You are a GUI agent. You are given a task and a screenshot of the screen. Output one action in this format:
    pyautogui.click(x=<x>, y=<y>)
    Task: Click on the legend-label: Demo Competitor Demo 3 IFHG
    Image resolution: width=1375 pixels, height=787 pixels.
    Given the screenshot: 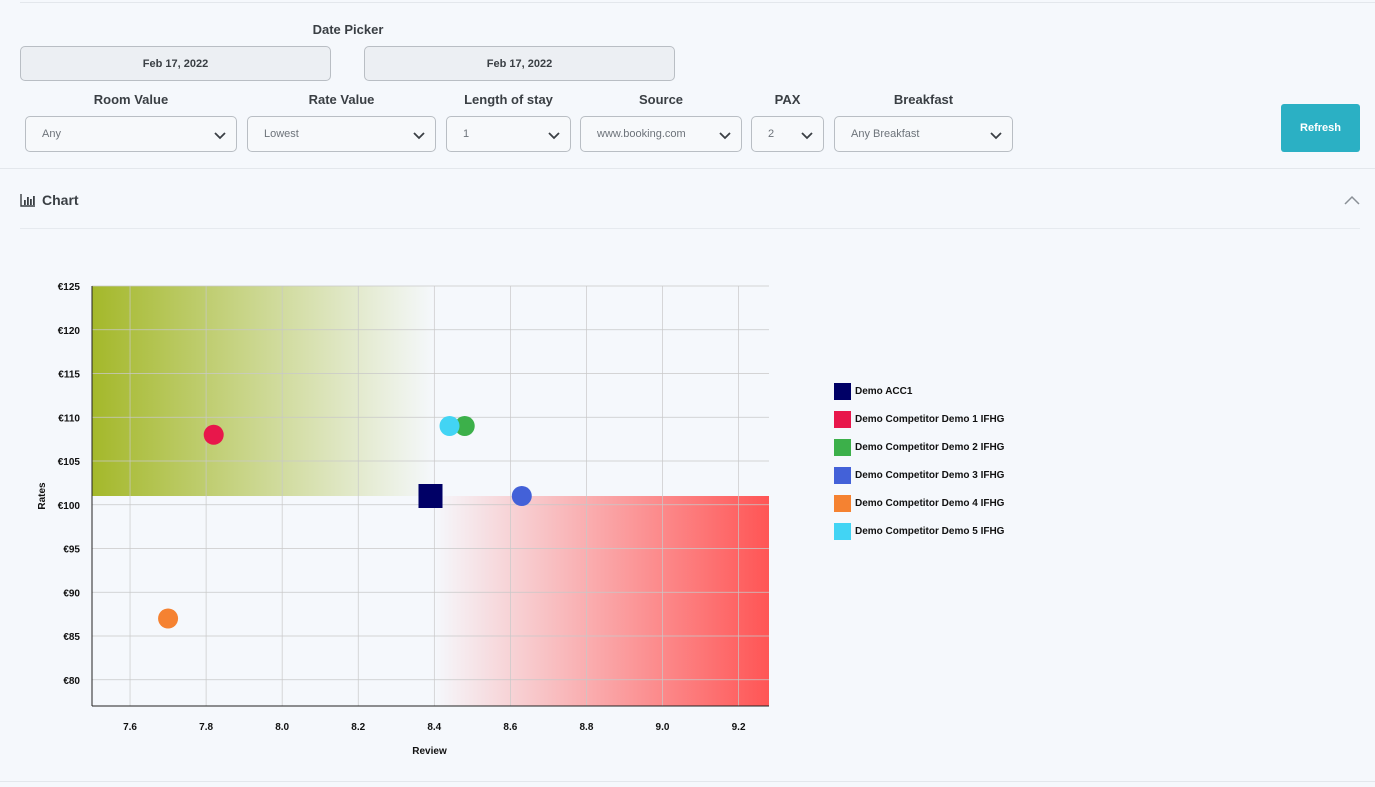 What is the action you would take?
    pyautogui.click(x=930, y=475)
    